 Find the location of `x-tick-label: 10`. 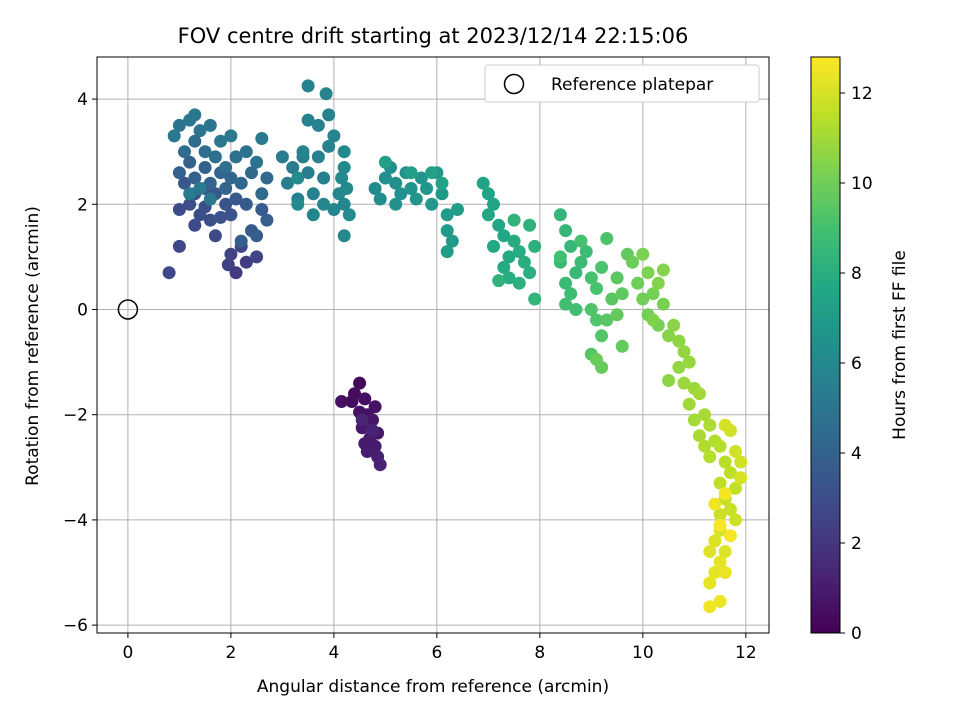

x-tick-label: 10 is located at coordinates (643, 653).